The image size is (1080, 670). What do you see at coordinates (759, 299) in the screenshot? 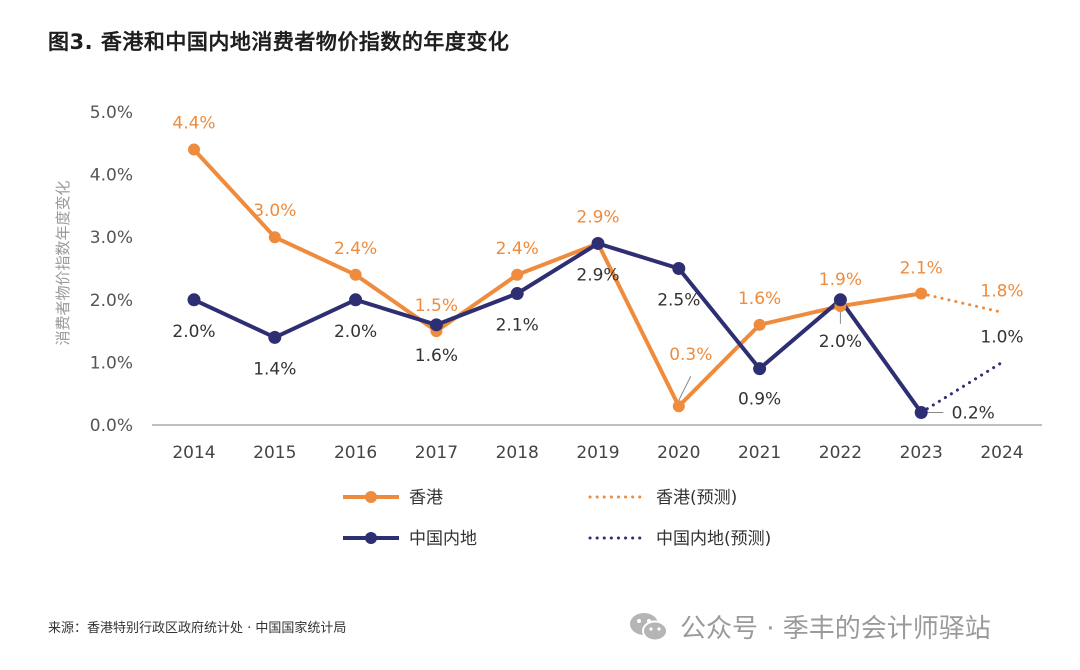
I see `data-label-hk: 1.6%` at bounding box center [759, 299].